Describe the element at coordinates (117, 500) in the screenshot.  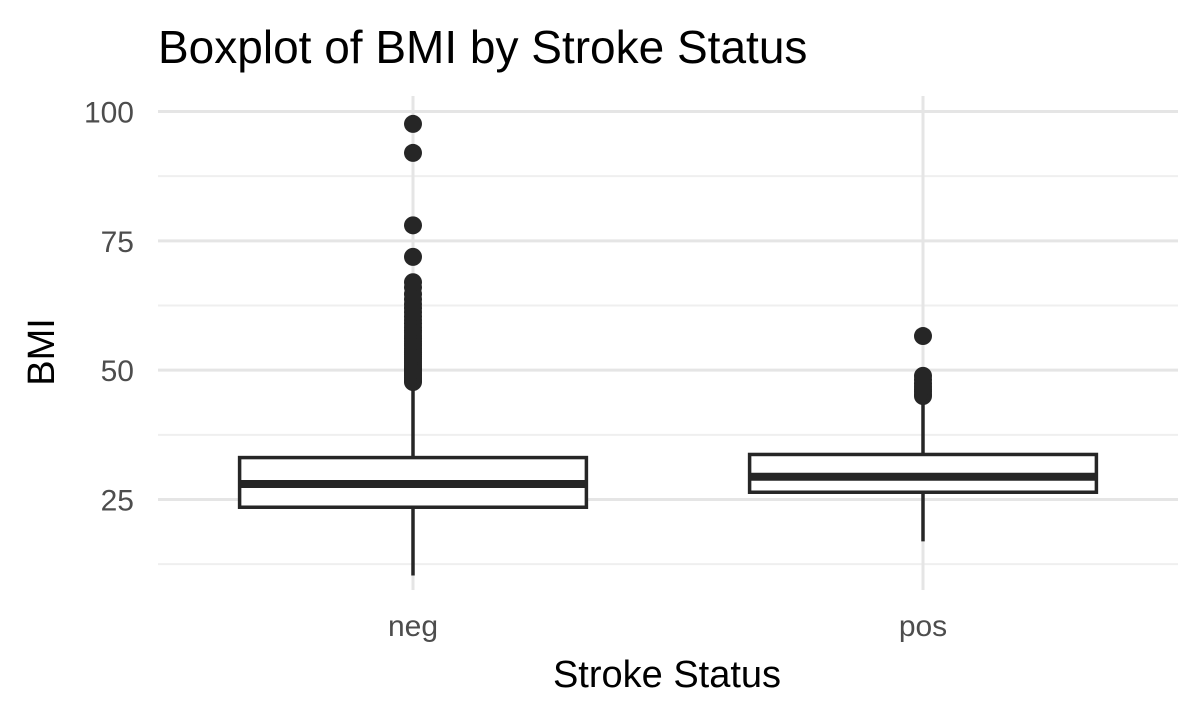
I see `y-tick-label: 25` at that location.